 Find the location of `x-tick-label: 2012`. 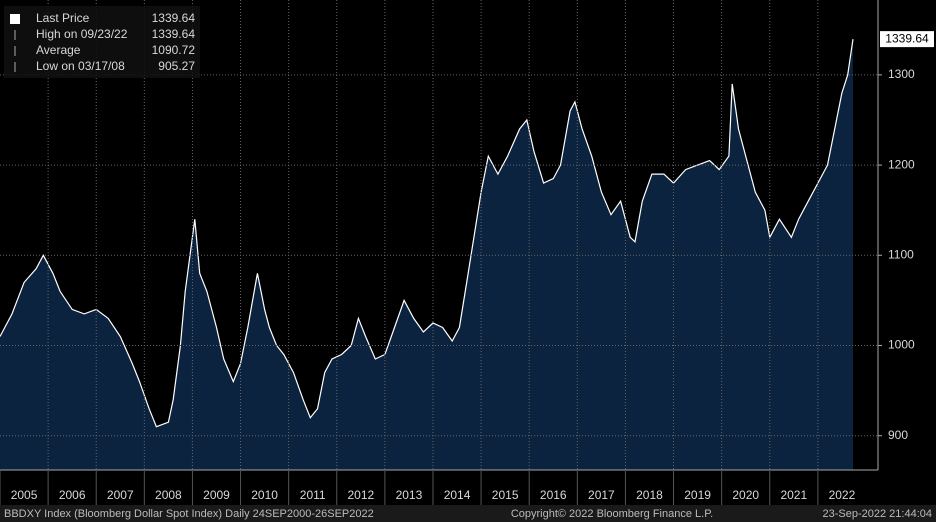

x-tick-label: 2012 is located at coordinates (360, 495).